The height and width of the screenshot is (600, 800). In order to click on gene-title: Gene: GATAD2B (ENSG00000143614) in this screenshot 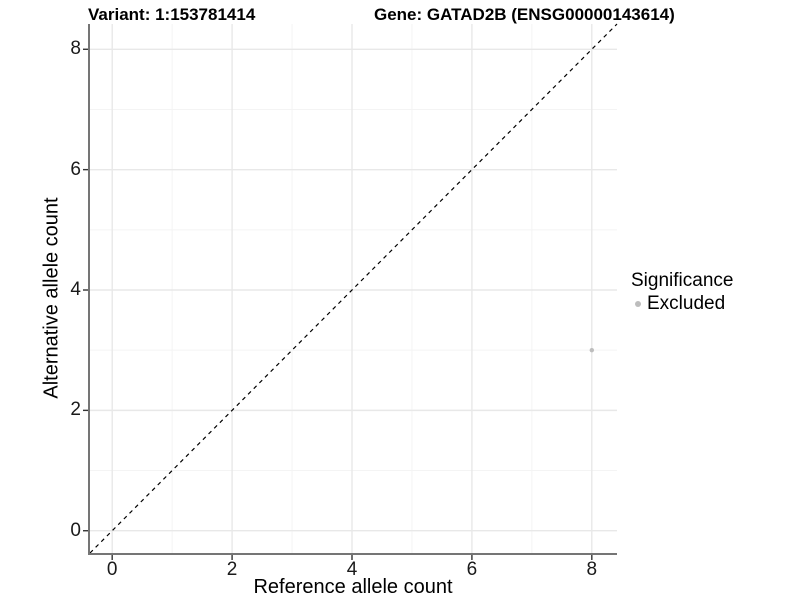, I will do `click(524, 14)`.